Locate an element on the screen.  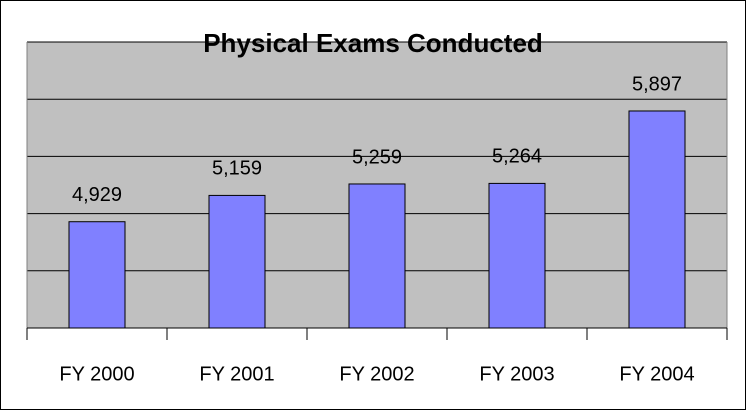
chart-title: Physical Exams Conducted is located at coordinates (373, 43).